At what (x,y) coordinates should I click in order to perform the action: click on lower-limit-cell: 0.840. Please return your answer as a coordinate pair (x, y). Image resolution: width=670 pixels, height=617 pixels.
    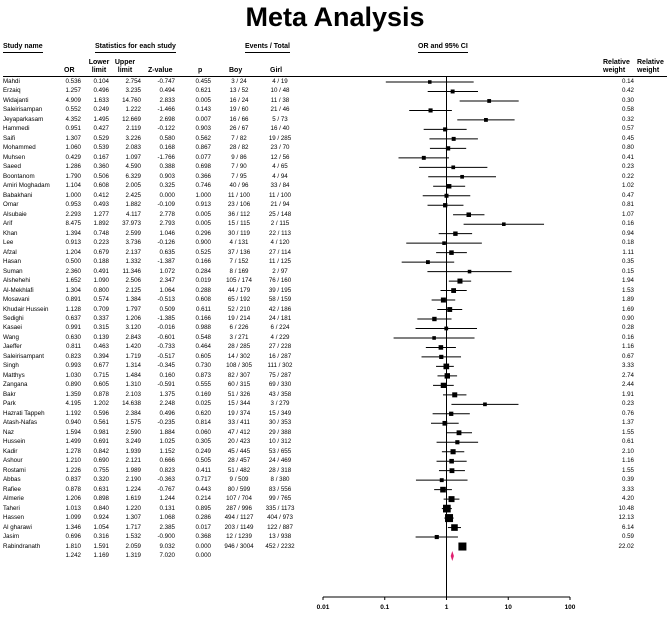
    Looking at the image, I should click on (101, 508).